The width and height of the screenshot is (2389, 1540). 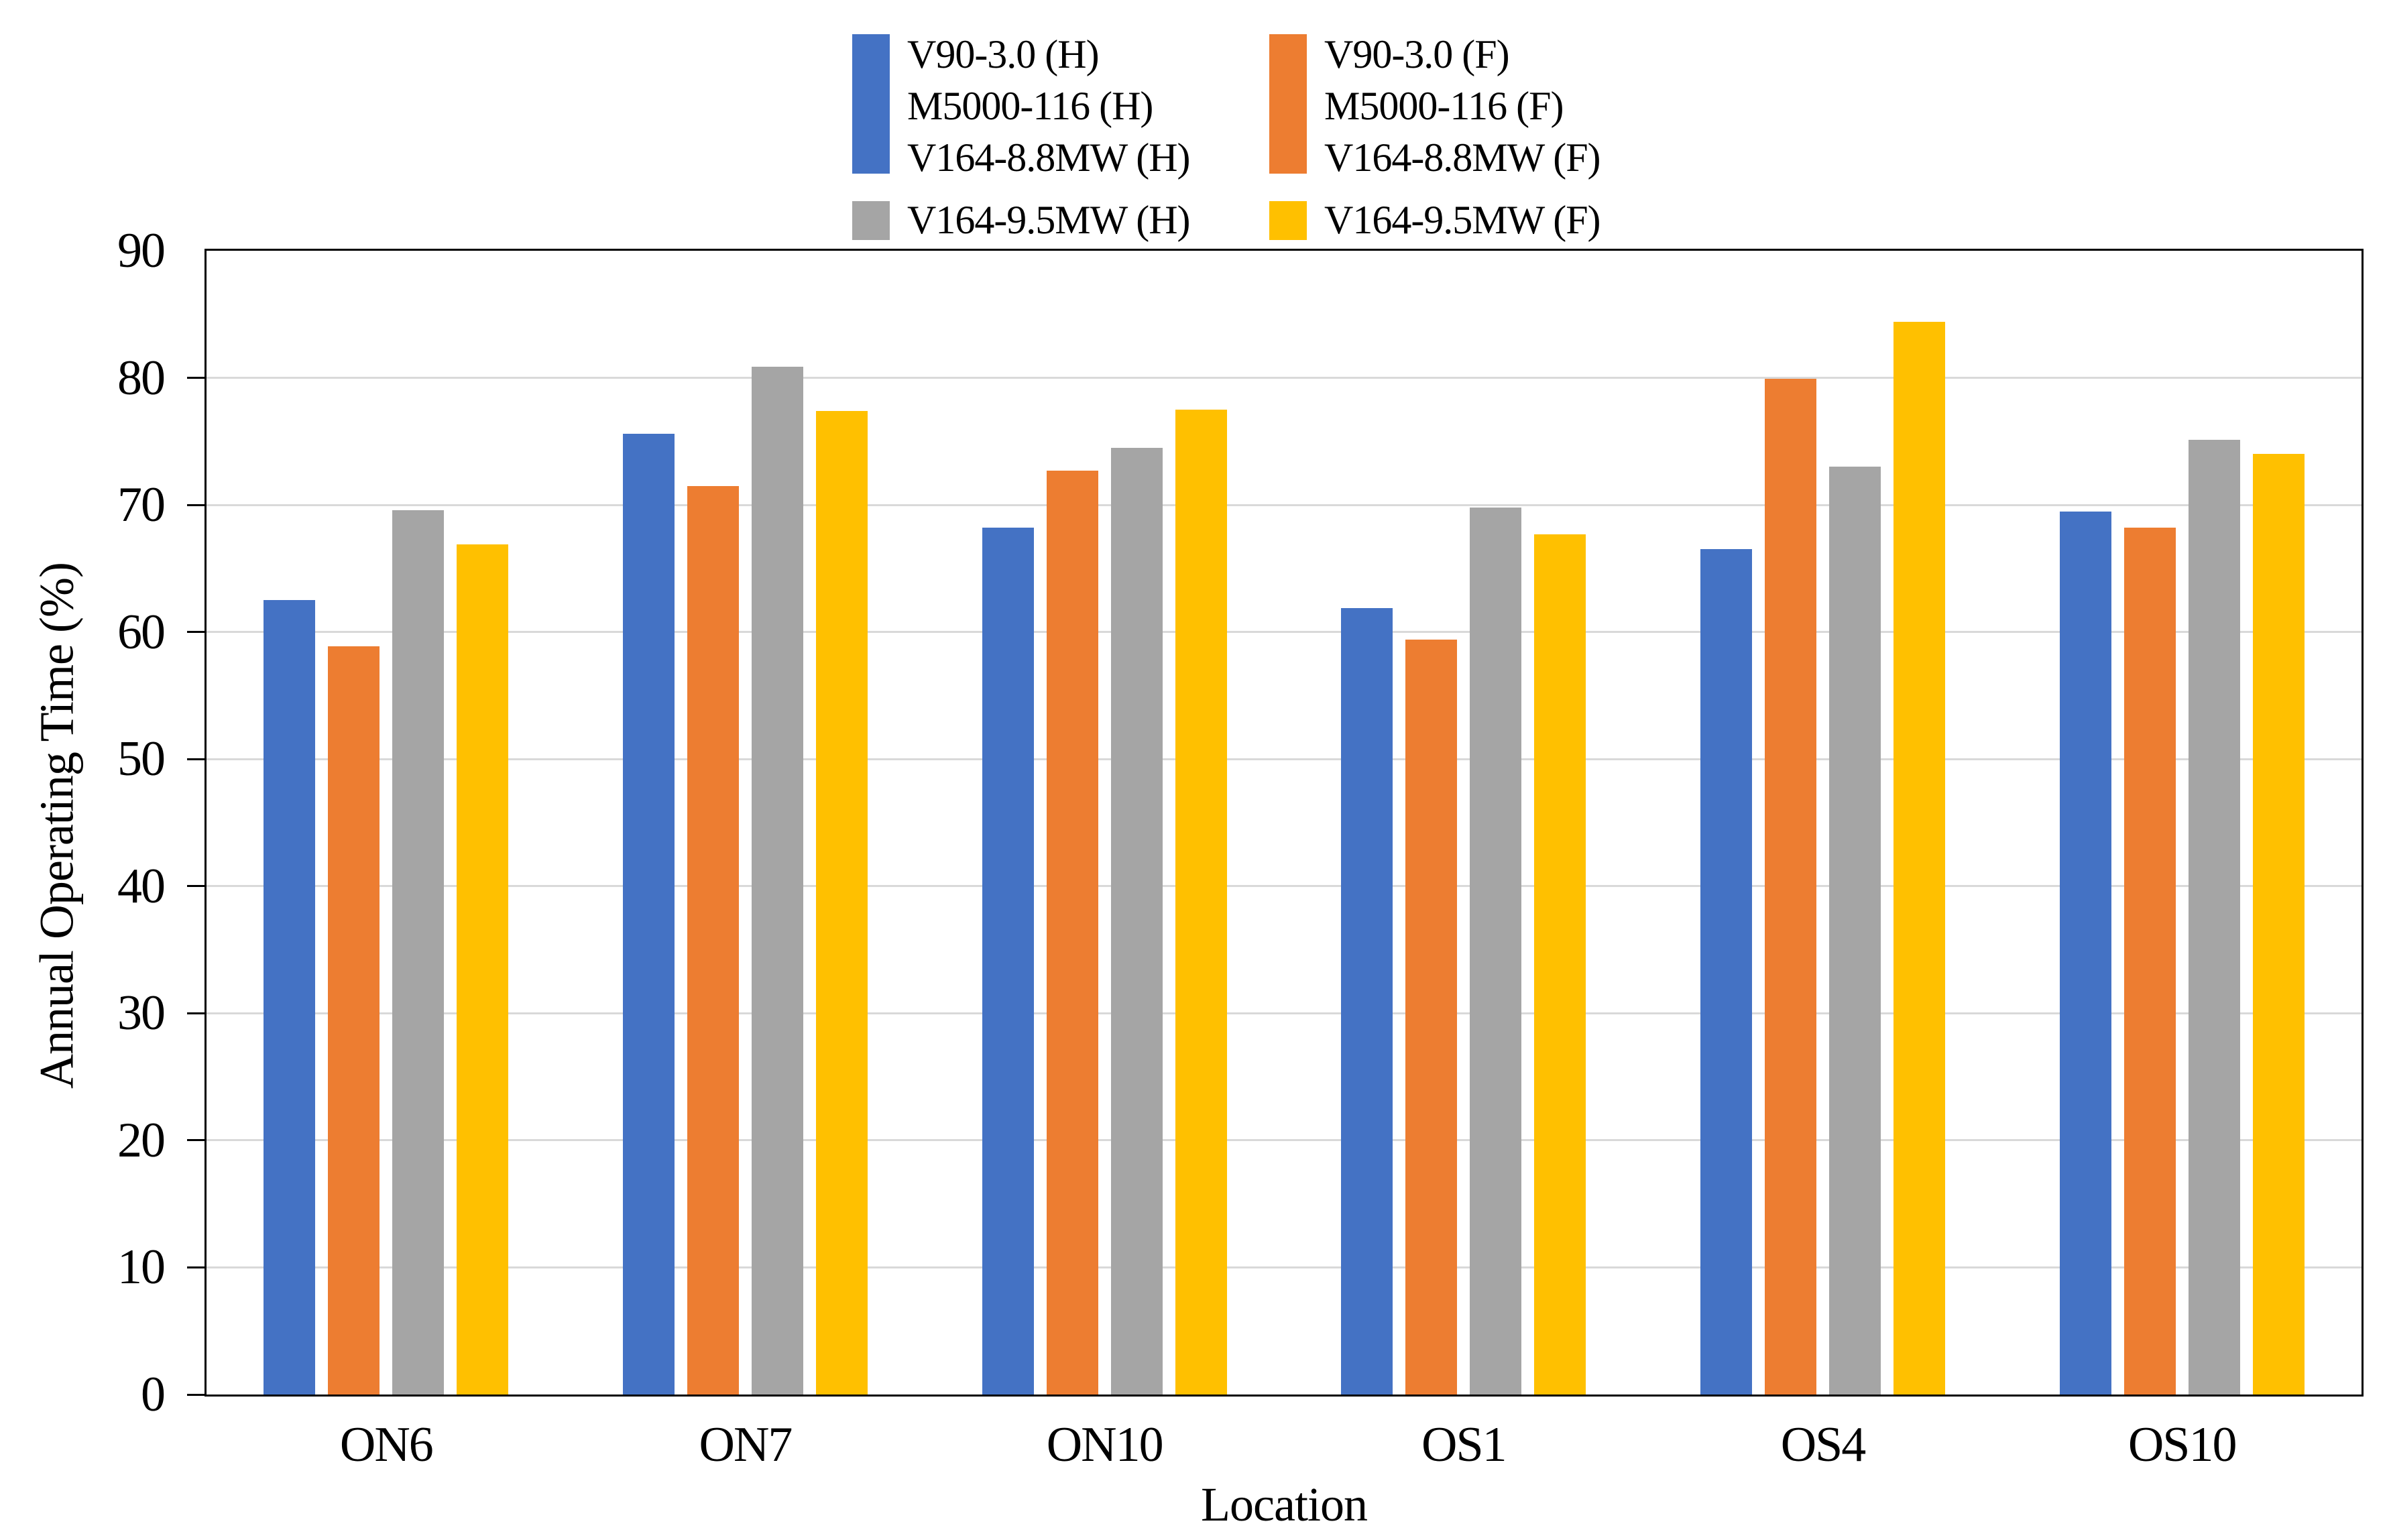 I want to click on y-tick-label-80: 80, so click(x=141, y=378).